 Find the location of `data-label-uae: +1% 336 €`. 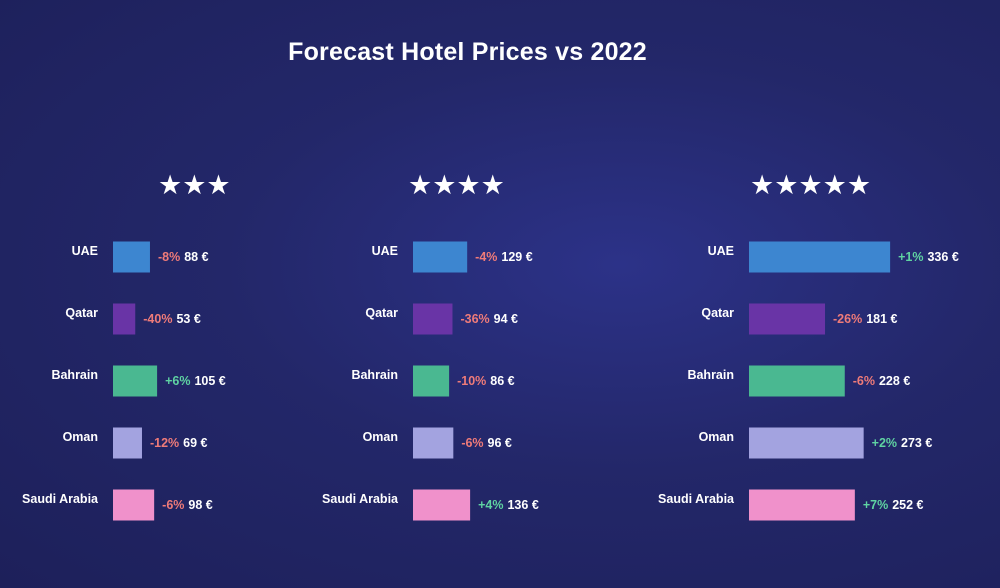

data-label-uae: +1% 336 € is located at coordinates (928, 257).